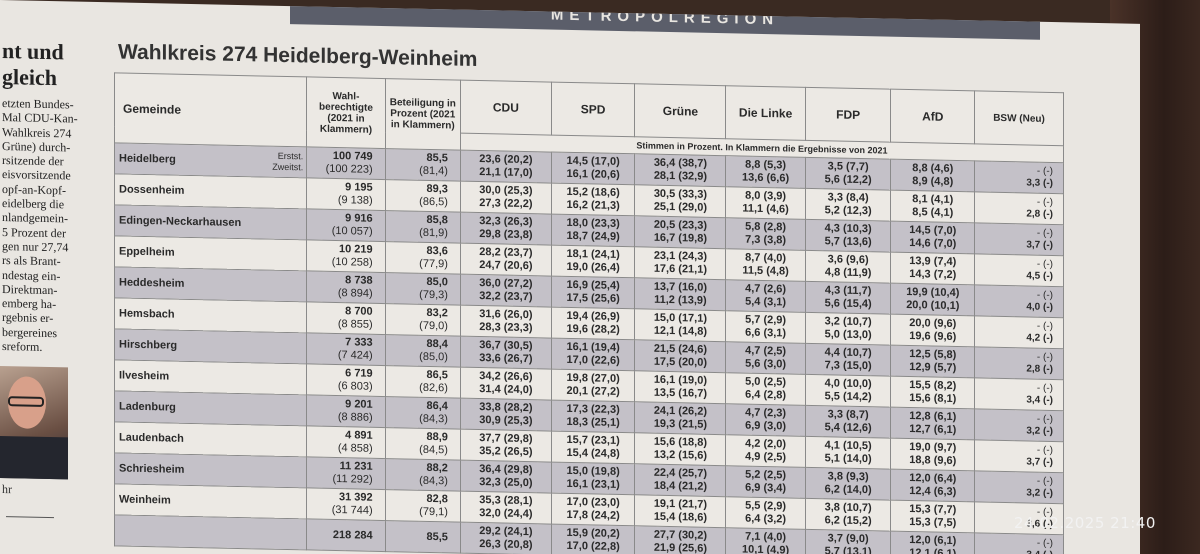 This screenshot has height=554, width=1200. Describe the element at coordinates (1019, 118) in the screenshot. I see `col-bsw: BSW (Neu)` at that location.